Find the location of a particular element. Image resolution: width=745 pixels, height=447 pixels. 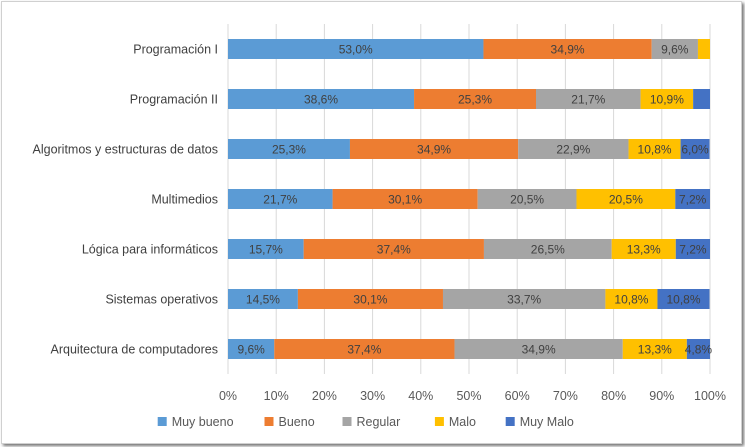

legend: Muy bueno Bueno Regular Malo Muy Malo is located at coordinates (365, 422).